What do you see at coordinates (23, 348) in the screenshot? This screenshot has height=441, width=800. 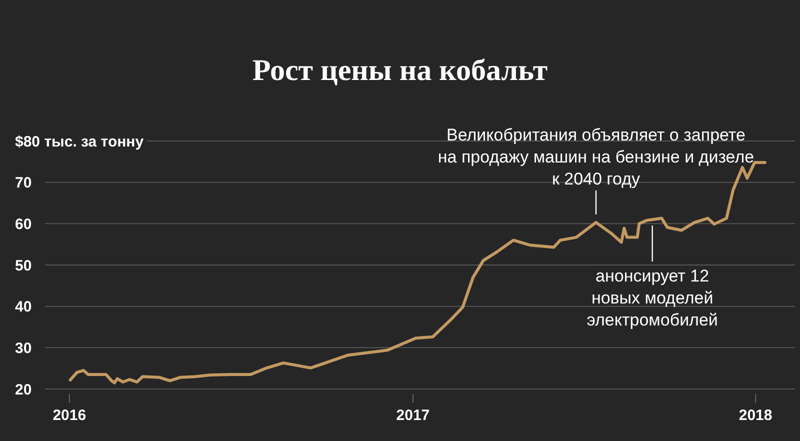 I see `y-tick-label: 30` at bounding box center [23, 348].